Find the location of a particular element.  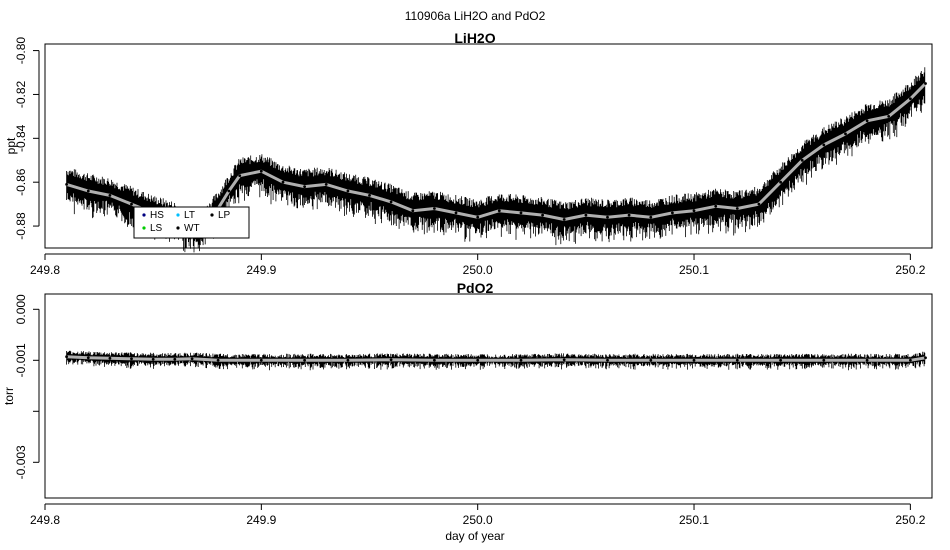

x-tick-label: 250.1 is located at coordinates (694, 520).